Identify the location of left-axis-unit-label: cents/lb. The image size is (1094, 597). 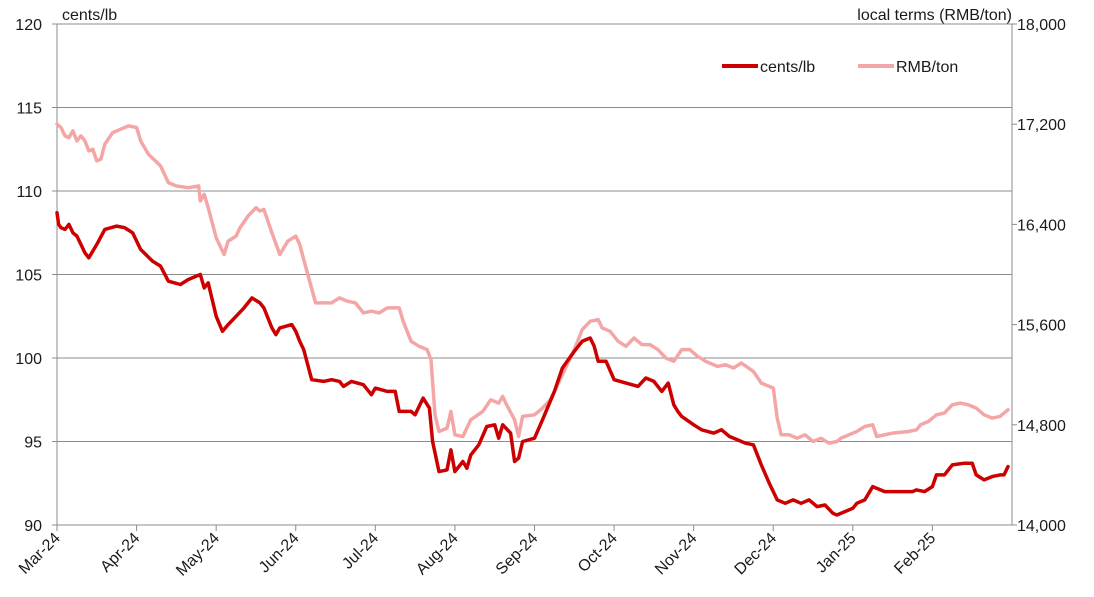
(89, 15).